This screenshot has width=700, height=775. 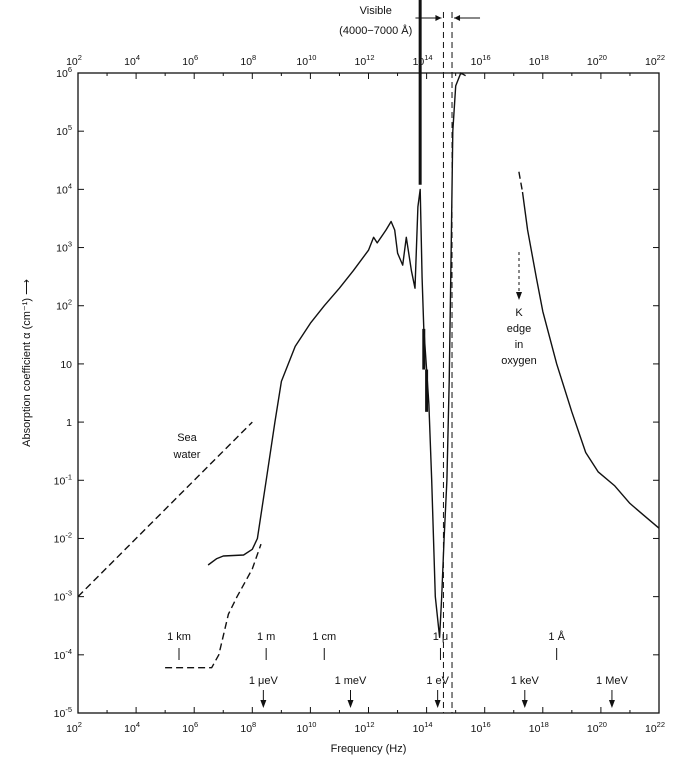 I want to click on x-tick-label-top: 10¹⁶, so click(x=481, y=60).